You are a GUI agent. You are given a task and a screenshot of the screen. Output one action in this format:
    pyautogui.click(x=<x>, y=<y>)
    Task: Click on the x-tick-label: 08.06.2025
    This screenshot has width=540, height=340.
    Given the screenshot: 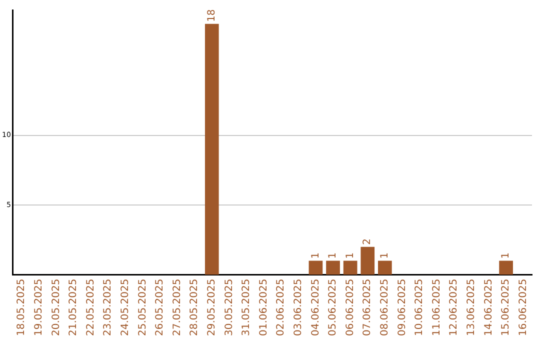 What is the action you would take?
    pyautogui.click(x=385, y=307)
    